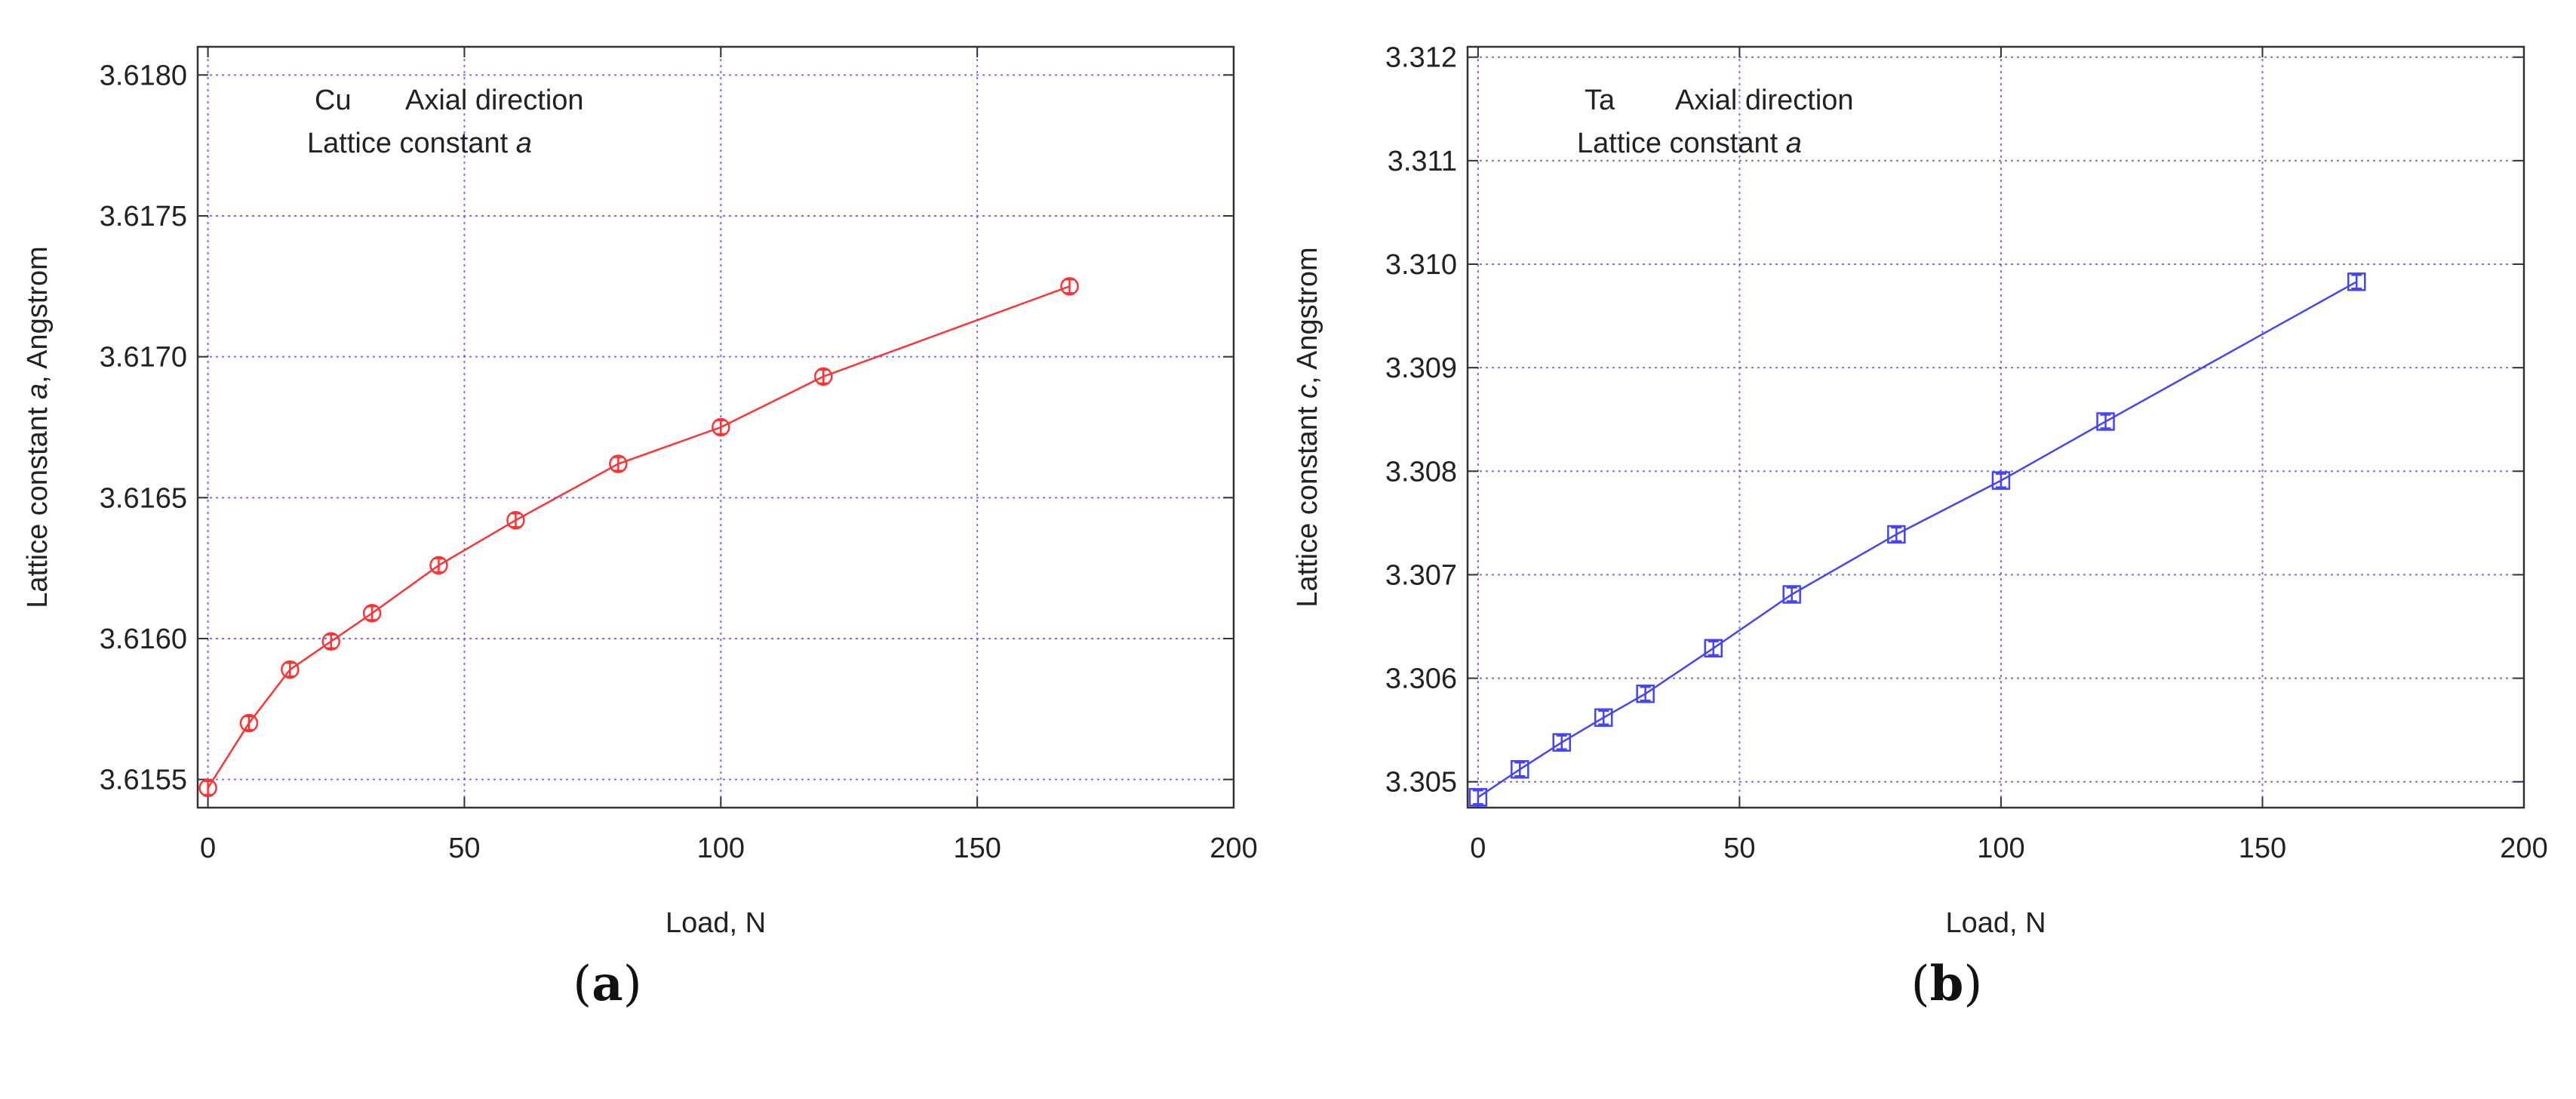 The image size is (2576, 1099). I want to click on y-tick-label: 3.6175, so click(143, 216).